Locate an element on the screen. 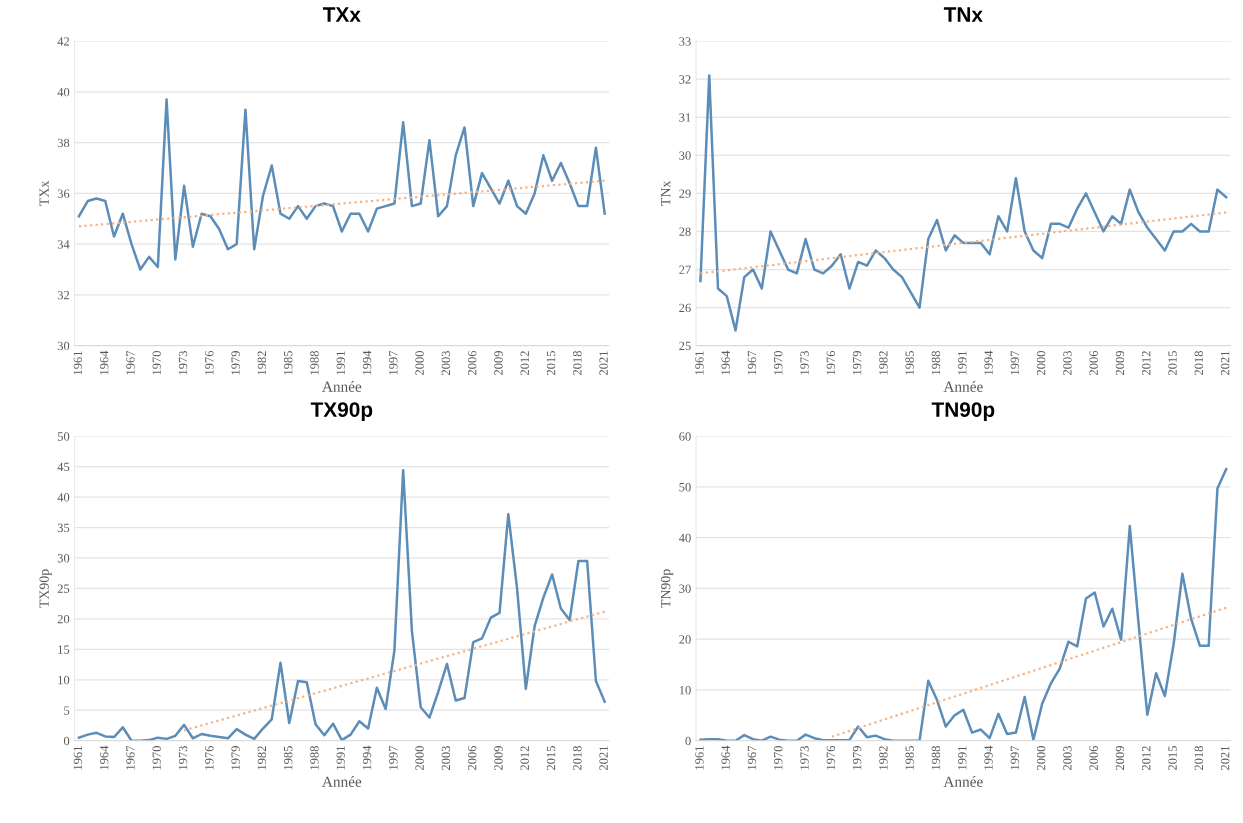 The height and width of the screenshot is (823, 1243). y-tick-label: 60 is located at coordinates (685, 436).